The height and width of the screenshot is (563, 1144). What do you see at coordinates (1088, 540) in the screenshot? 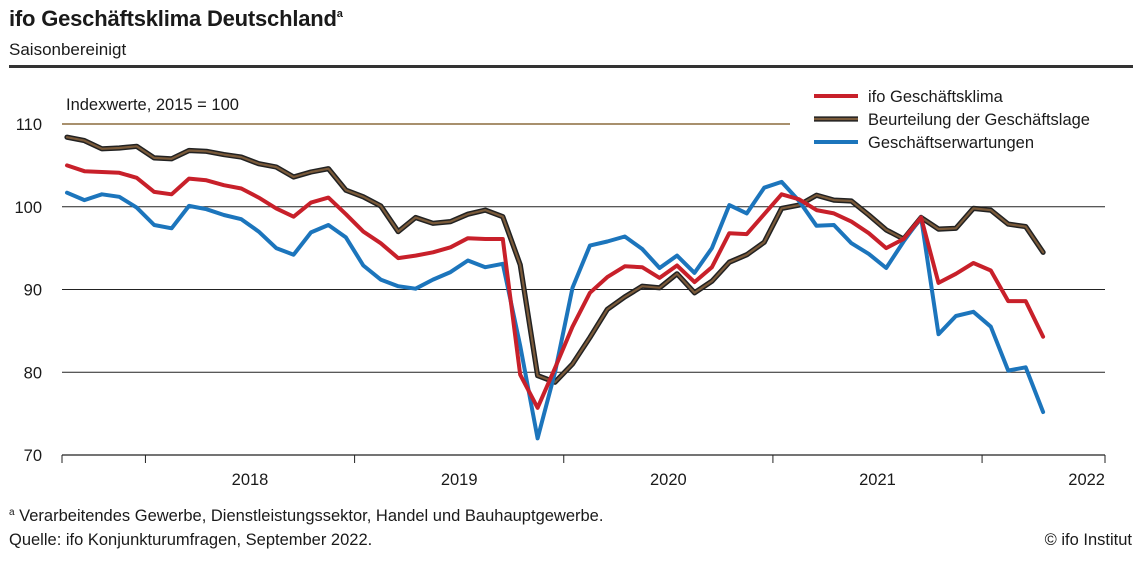
I see `copyright-notice: © ifo Institut` at bounding box center [1088, 540].